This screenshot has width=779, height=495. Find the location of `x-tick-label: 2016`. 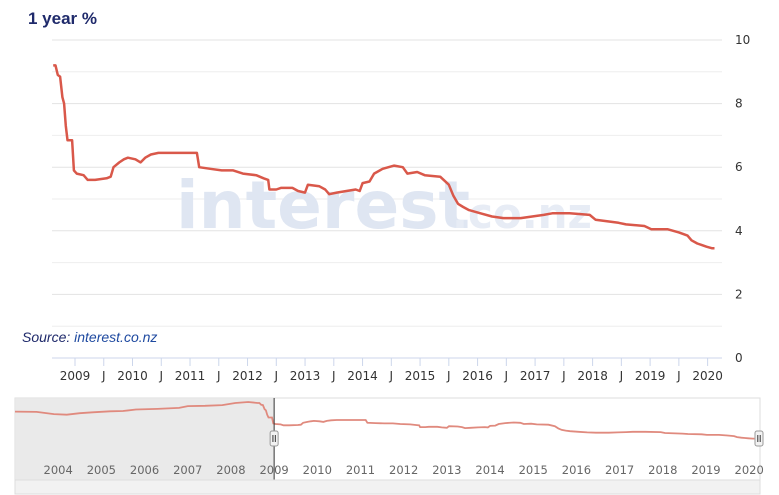

x-tick-label: 2016 is located at coordinates (477, 376).